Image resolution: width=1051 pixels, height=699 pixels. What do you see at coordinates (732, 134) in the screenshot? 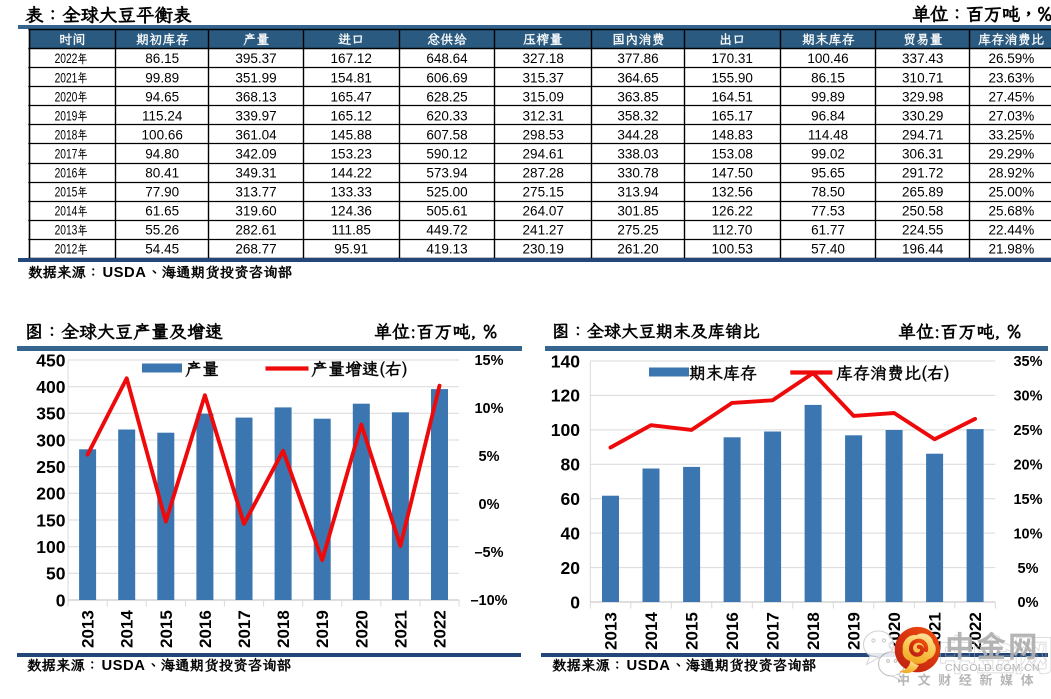
I see `svg-text: 148.83` at bounding box center [732, 134].